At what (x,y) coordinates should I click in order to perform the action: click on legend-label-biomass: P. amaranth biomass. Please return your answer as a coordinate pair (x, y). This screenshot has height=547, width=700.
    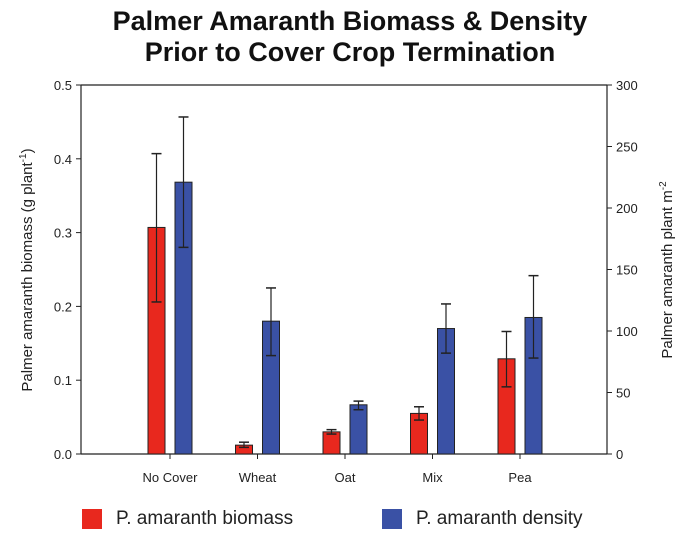
    Looking at the image, I should click on (205, 518).